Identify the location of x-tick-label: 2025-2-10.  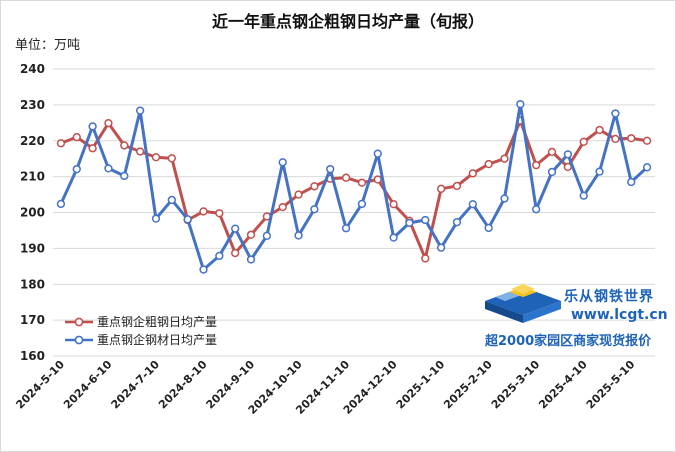
(468, 385).